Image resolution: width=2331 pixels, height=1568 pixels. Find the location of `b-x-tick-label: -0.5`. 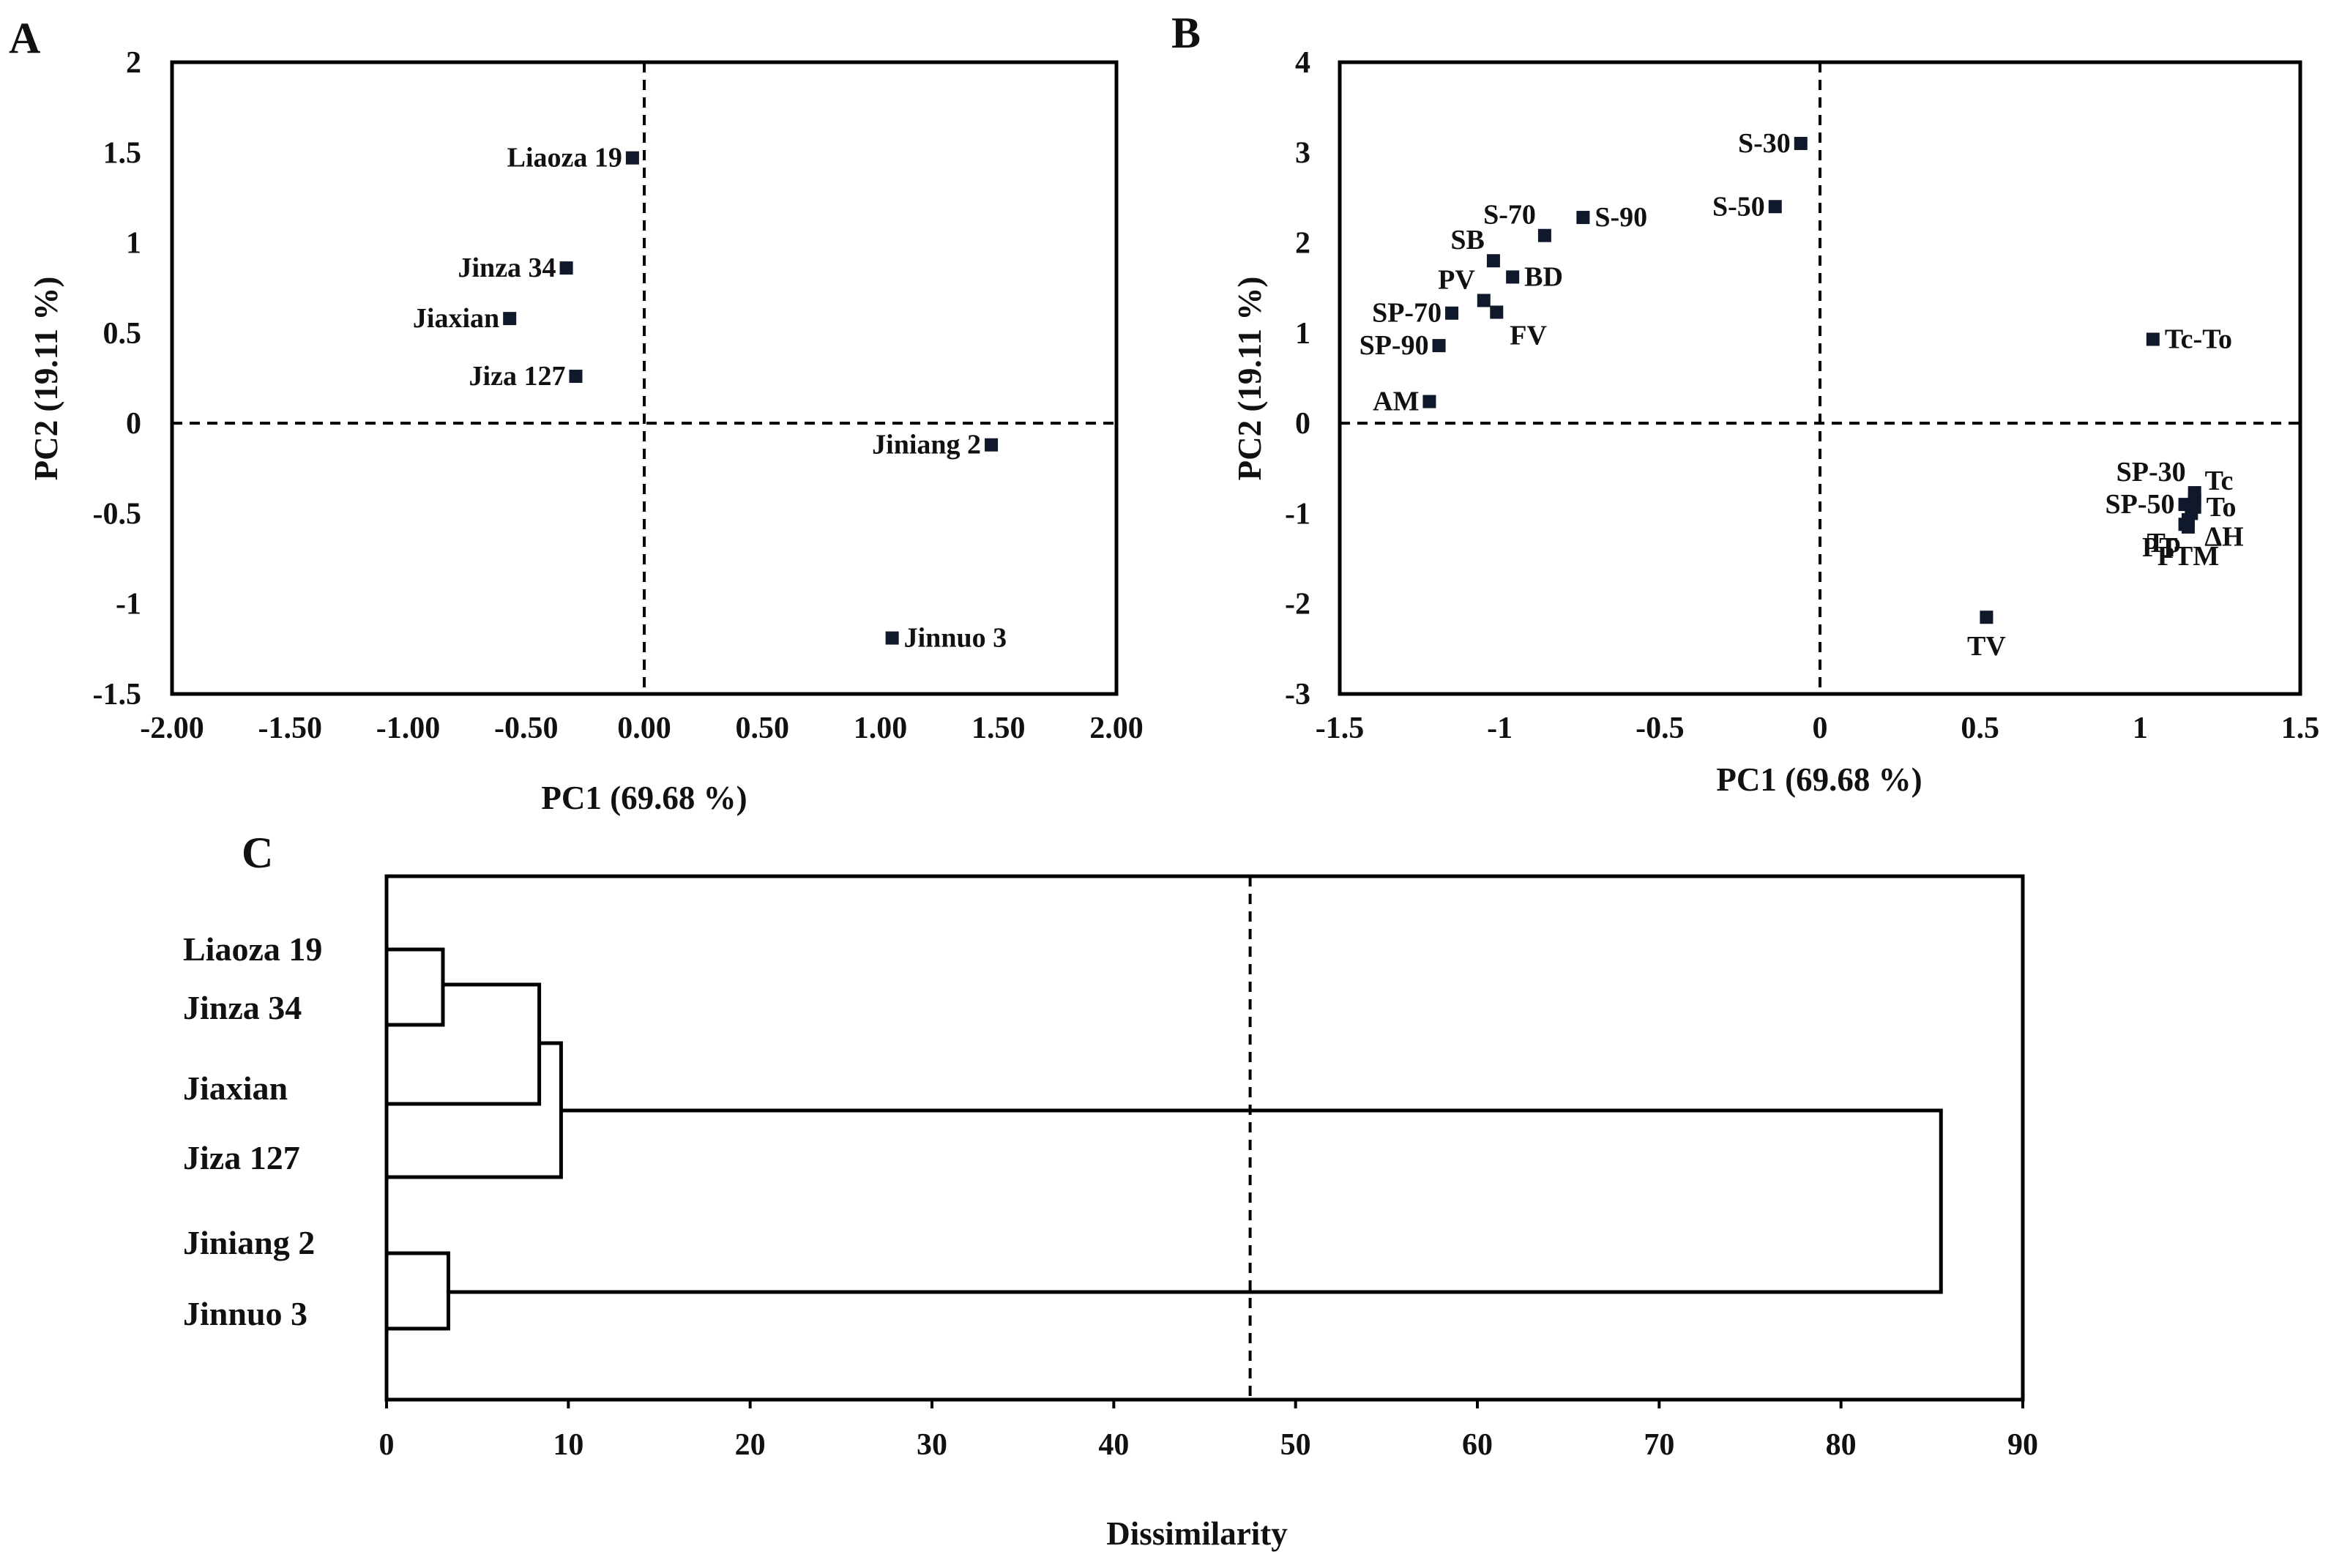

b-x-tick-label: -0.5 is located at coordinates (1660, 728).